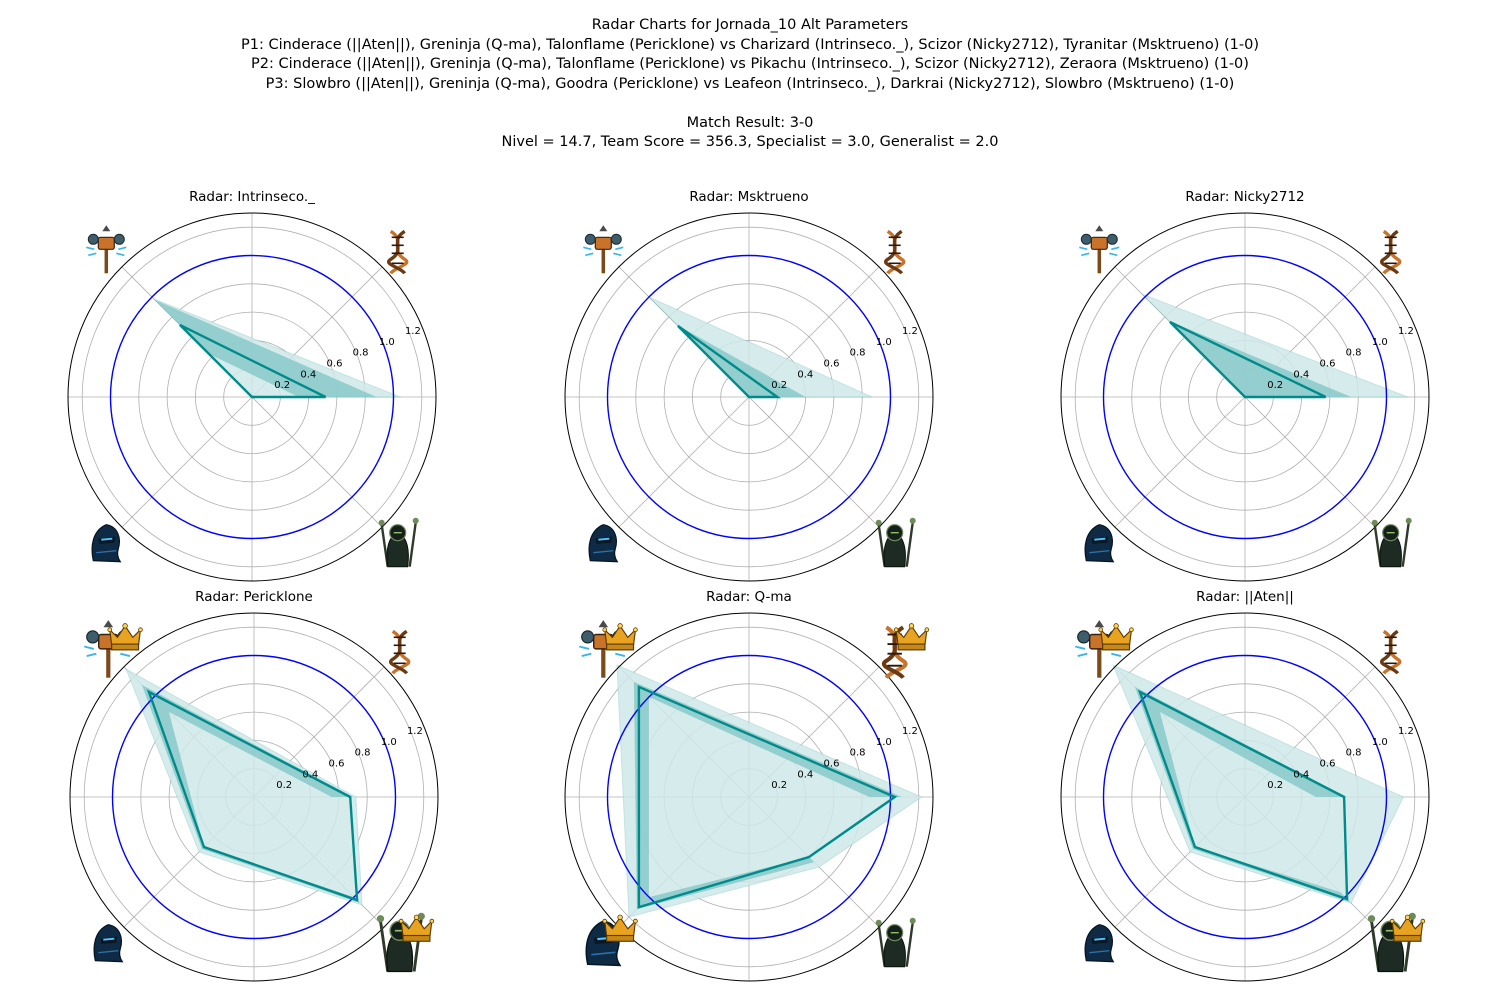  I want to click on radar-title: Radar: ||Aten||, so click(1245, 597).